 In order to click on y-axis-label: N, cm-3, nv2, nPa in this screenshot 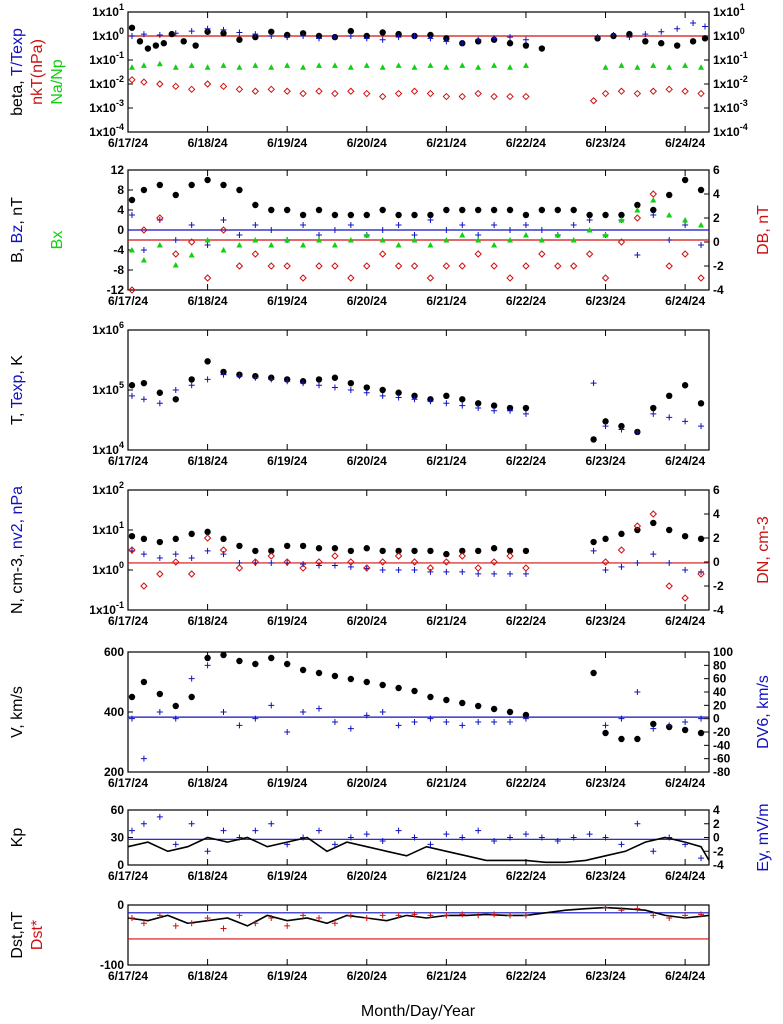, I will do `click(17, 550)`.